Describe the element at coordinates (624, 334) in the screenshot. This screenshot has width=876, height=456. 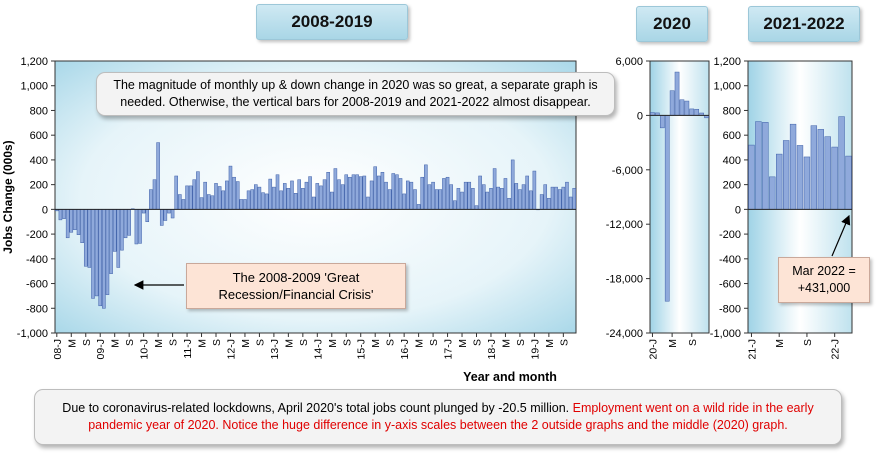
I see `y-tick-label: -24,000` at that location.